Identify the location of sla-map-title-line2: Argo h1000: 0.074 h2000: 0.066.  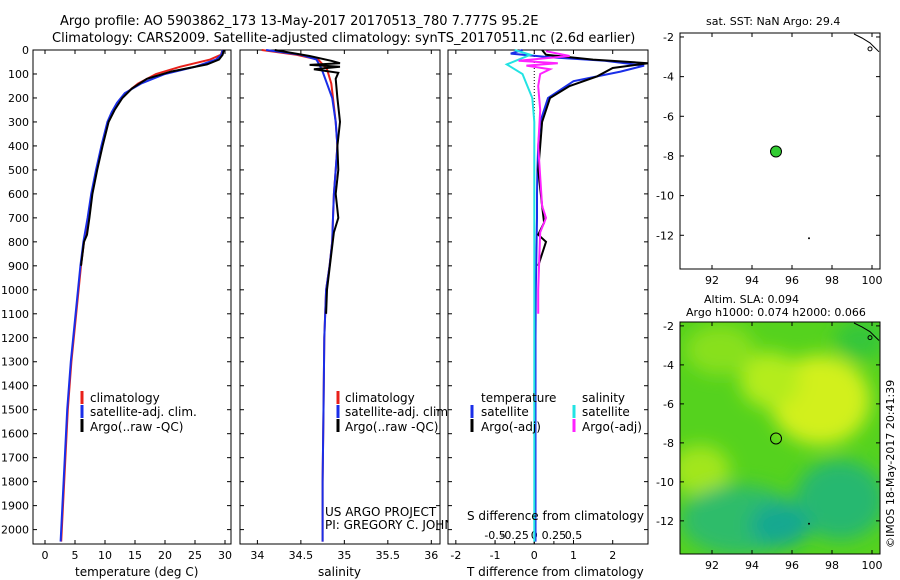
(776, 312).